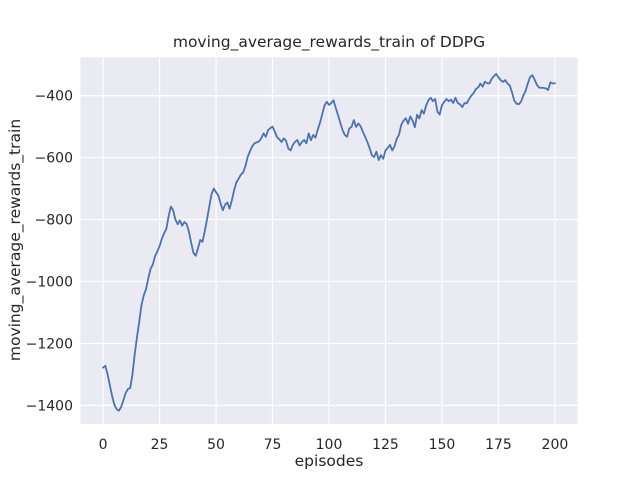 Image resolution: width=640 pixels, height=480 pixels. I want to click on x-tick-label: 125, so click(385, 445).